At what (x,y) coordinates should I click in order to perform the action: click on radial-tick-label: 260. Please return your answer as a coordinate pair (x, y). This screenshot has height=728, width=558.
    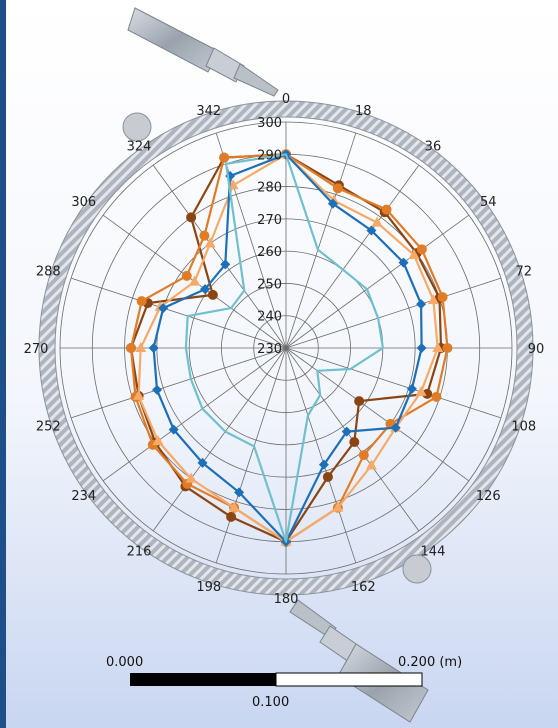
    Looking at the image, I should click on (269, 252).